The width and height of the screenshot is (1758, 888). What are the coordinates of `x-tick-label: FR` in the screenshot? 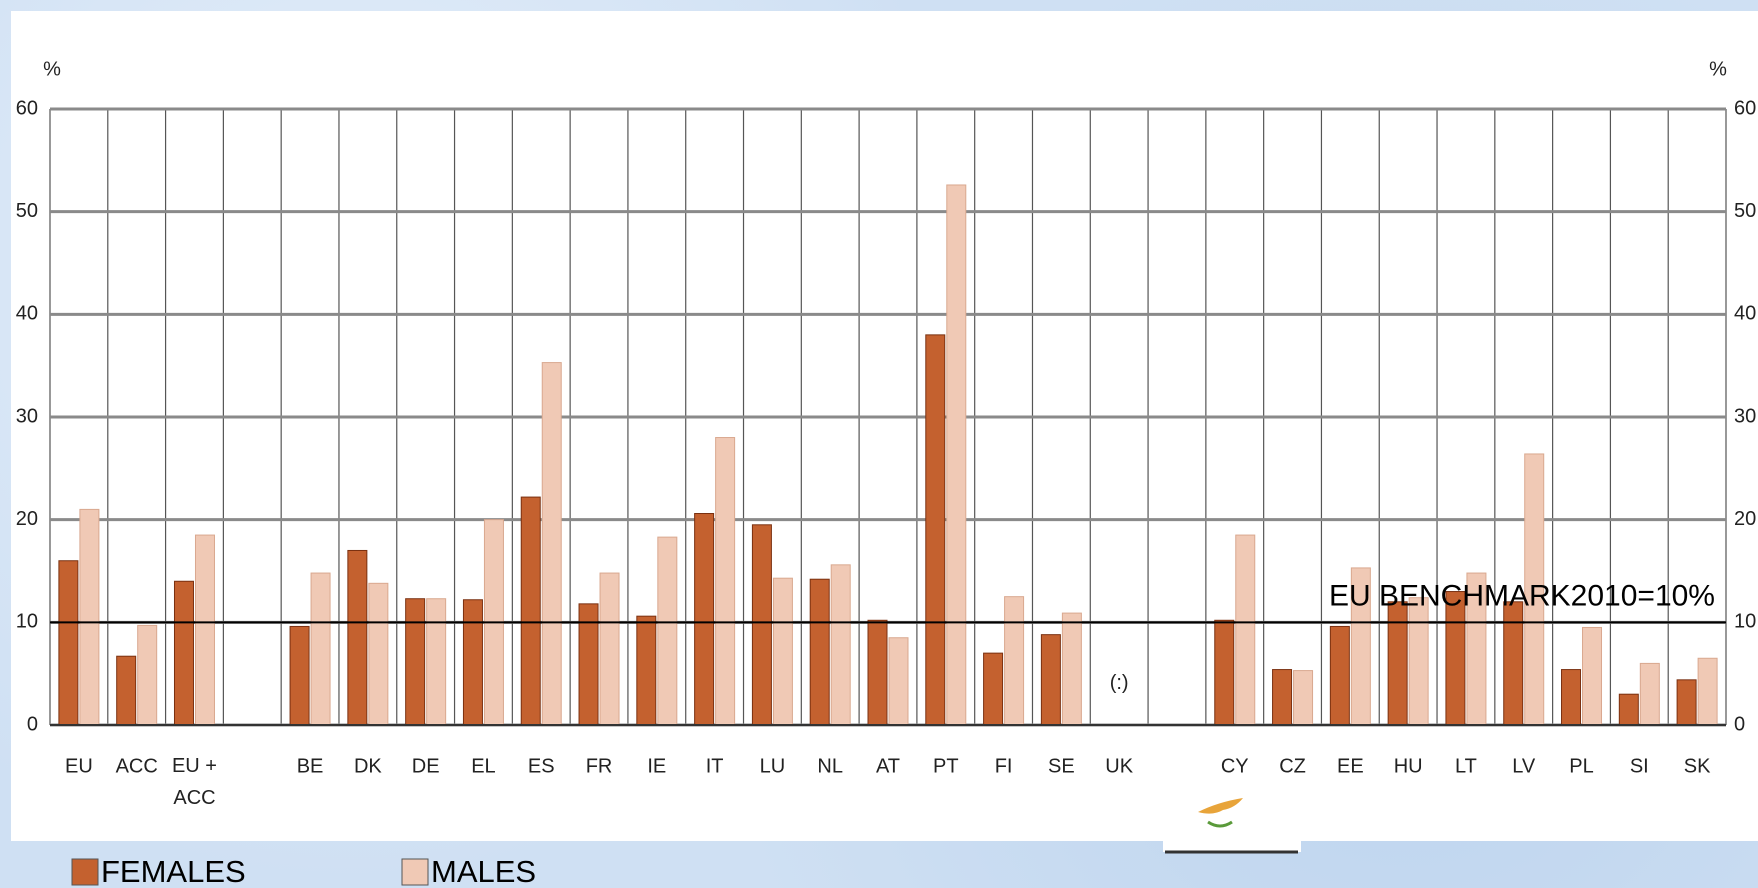 It's located at (599, 766).